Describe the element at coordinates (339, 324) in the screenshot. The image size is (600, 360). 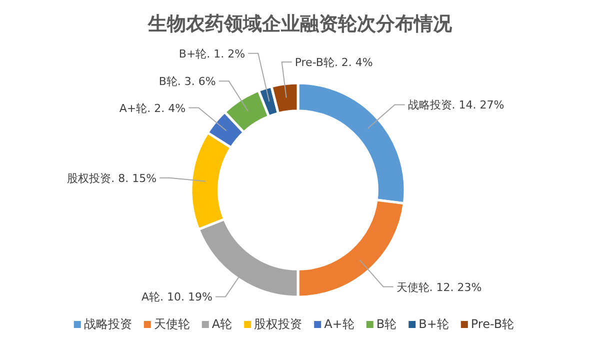
I see `legend-label: A+轮` at that location.